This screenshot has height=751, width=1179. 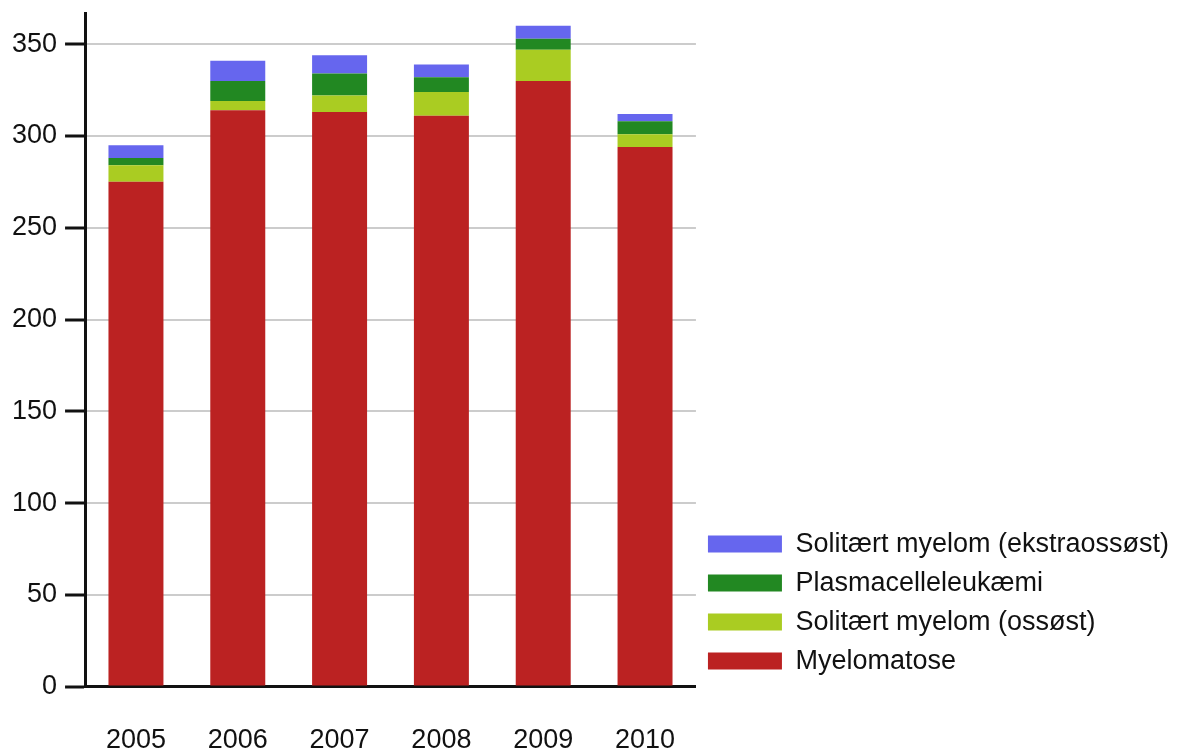 What do you see at coordinates (34, 42) in the screenshot?
I see `y-tick-label: 350` at bounding box center [34, 42].